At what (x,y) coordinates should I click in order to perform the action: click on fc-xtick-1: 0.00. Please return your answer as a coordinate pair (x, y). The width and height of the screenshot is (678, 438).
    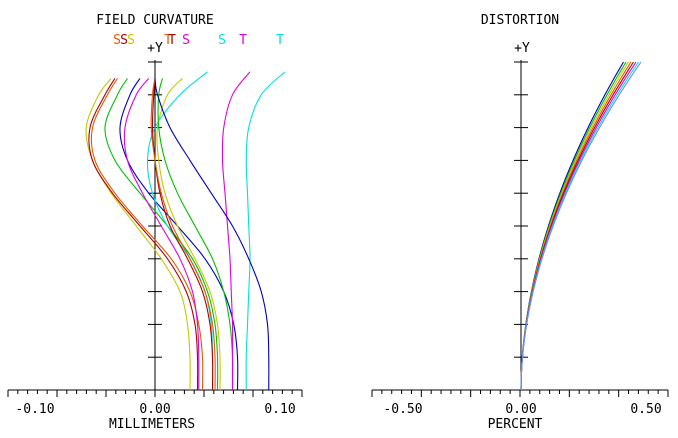
    Looking at the image, I should click on (154, 409).